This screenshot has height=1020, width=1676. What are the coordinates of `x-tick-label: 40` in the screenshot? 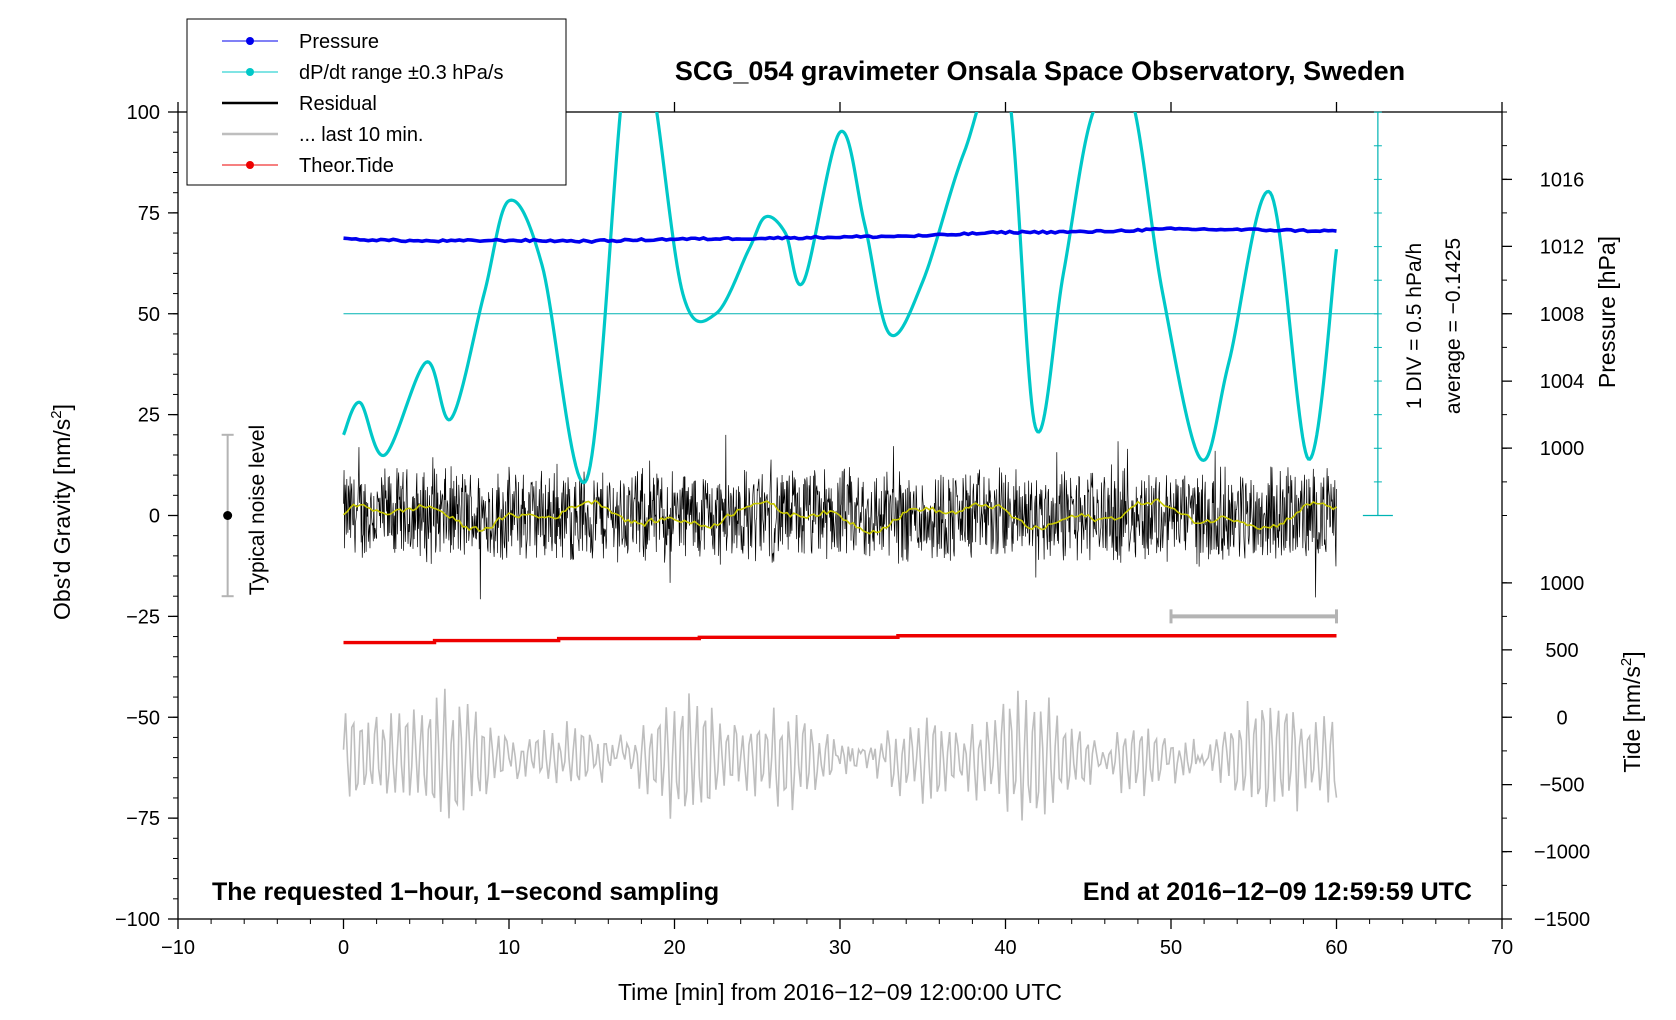 It's located at (1005, 948).